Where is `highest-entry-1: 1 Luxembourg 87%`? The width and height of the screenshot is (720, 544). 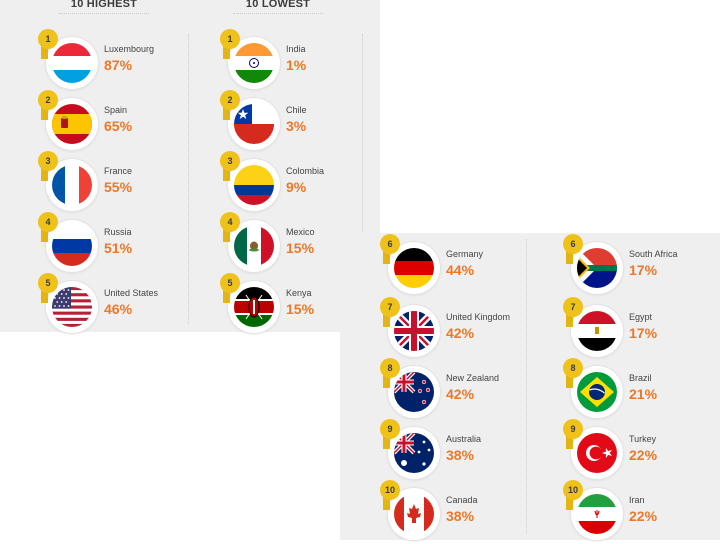 highest-entry-1: 1 Luxembourg 87% is located at coordinates (127, 61).